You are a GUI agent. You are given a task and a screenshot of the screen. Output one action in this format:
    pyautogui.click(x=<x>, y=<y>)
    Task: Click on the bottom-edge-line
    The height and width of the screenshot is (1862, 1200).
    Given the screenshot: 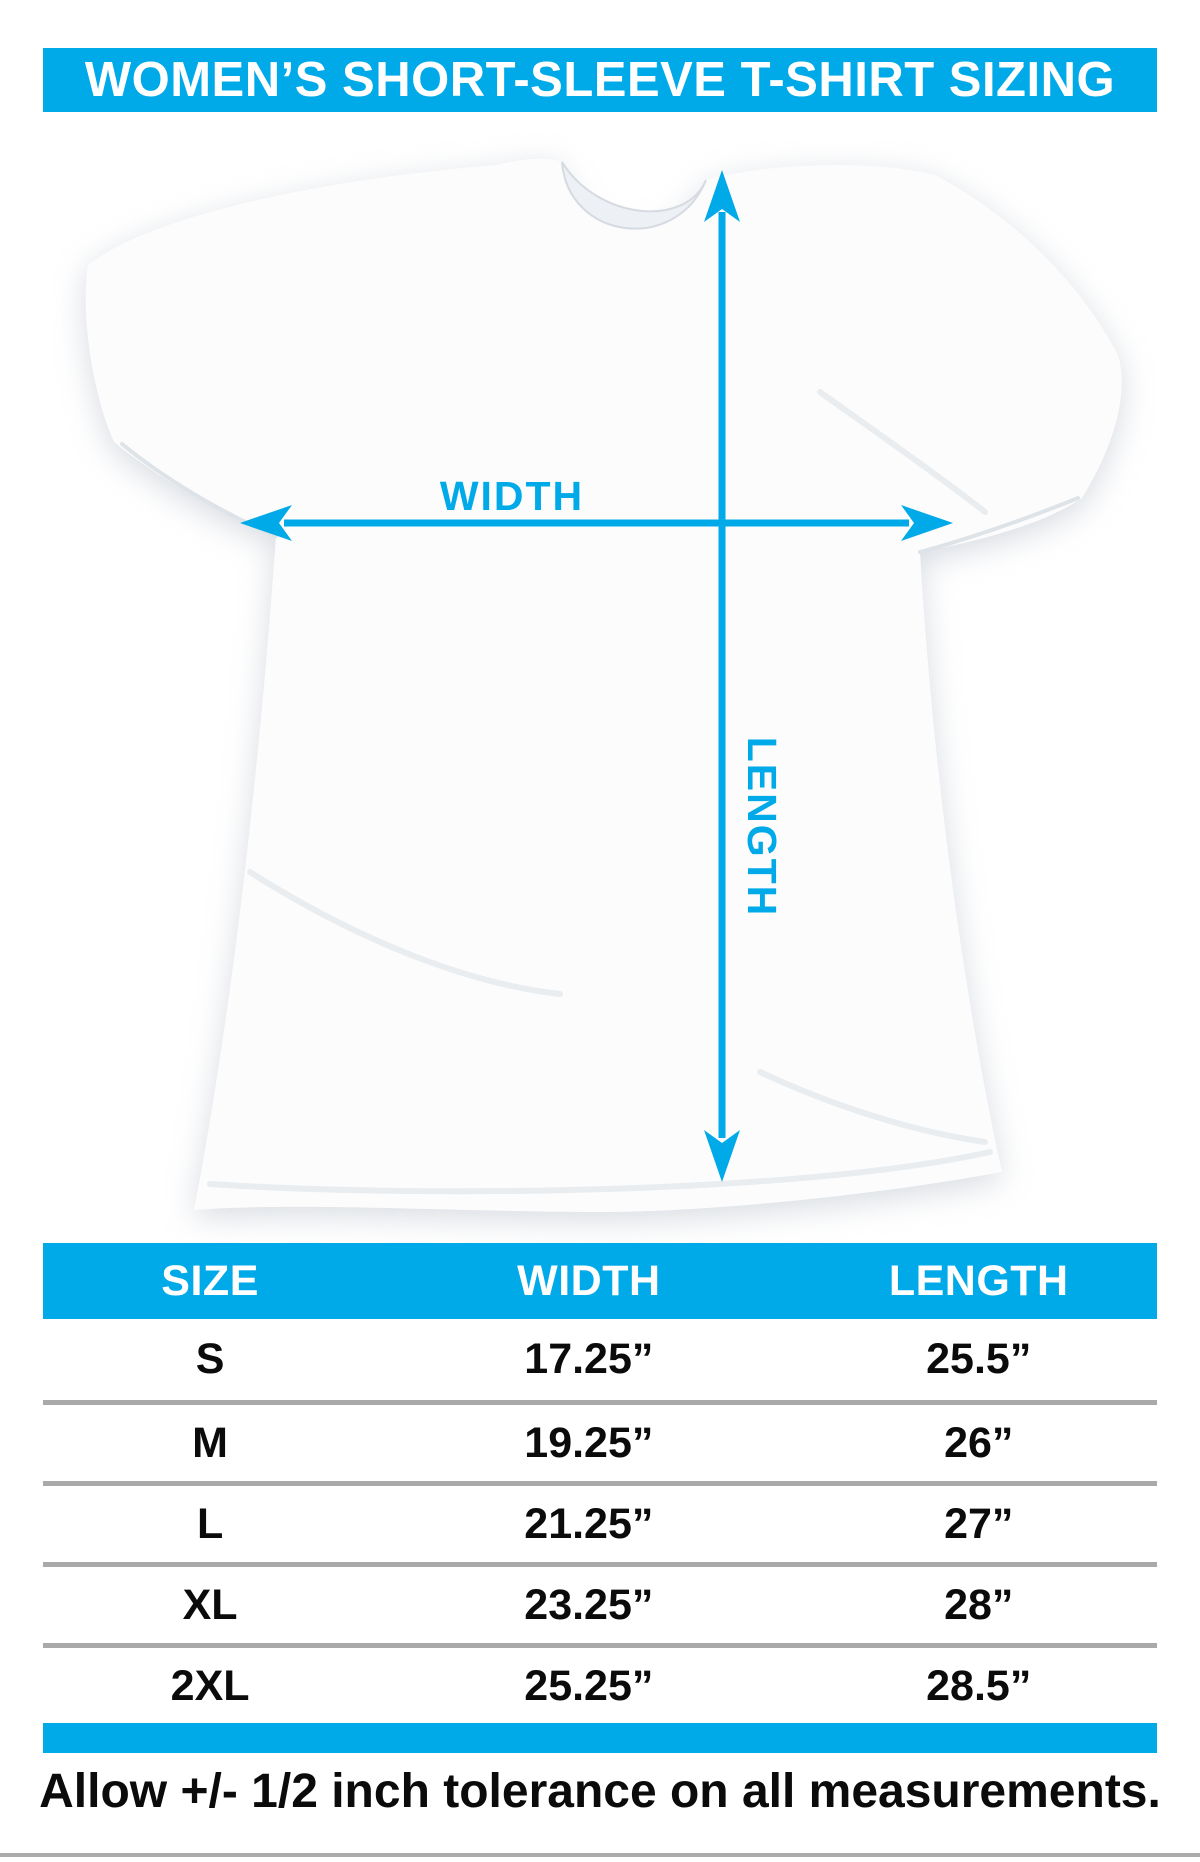 What is the action you would take?
    pyautogui.click(x=600, y=1855)
    